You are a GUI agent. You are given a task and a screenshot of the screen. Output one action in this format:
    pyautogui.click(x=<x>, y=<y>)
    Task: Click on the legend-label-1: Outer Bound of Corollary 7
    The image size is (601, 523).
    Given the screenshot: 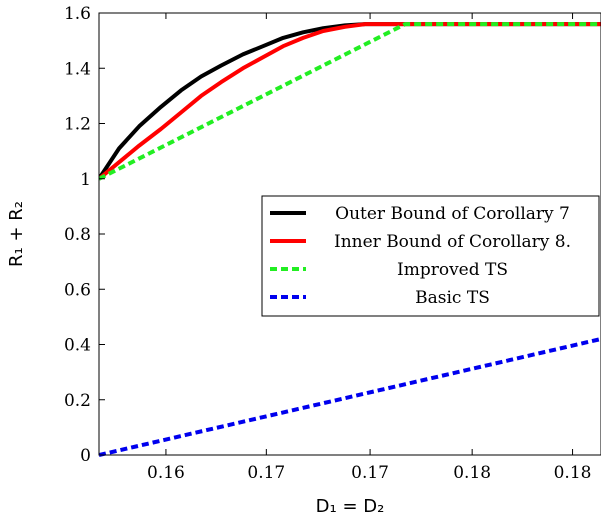 What is the action you would take?
    pyautogui.click(x=452, y=214)
    